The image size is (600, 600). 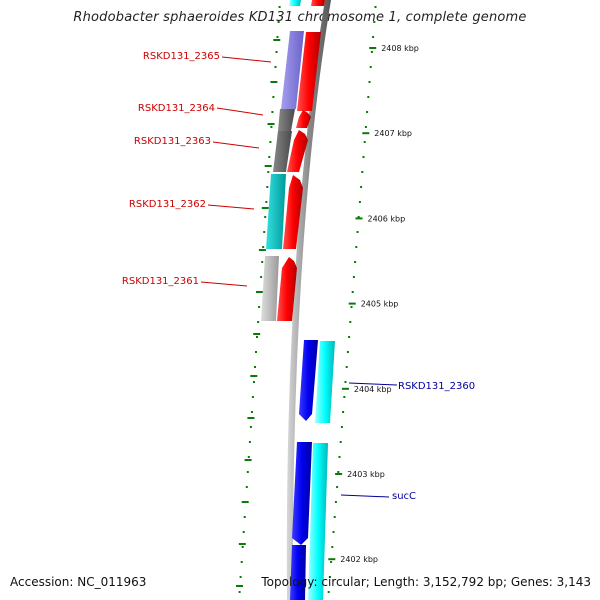 I want to click on gene-label-rskd131-2363: RSKD131_2363, so click(x=172, y=141).